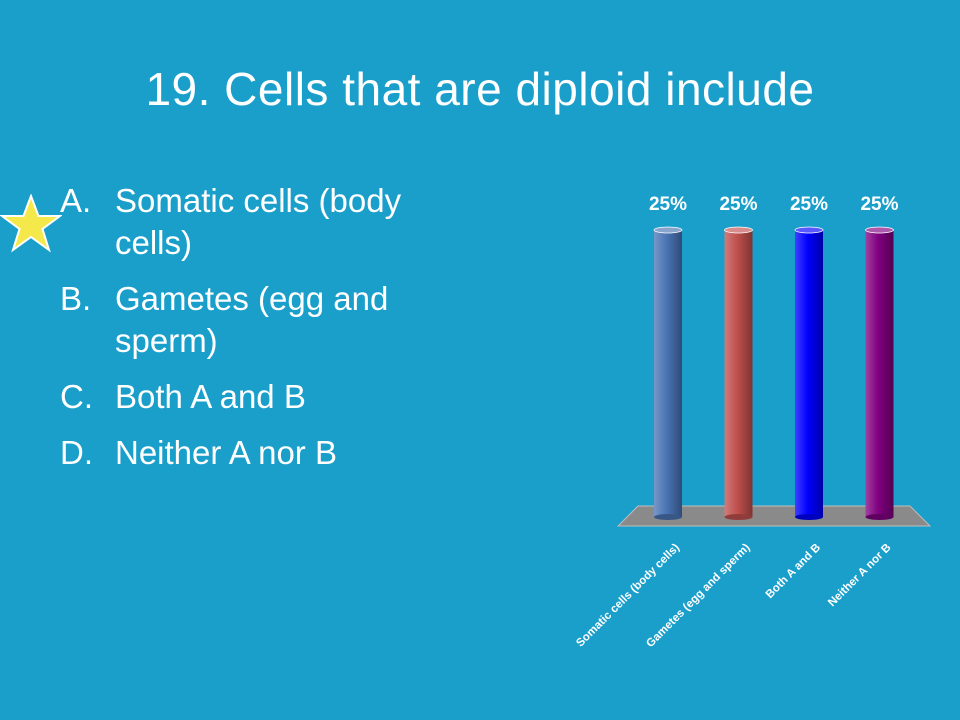 The height and width of the screenshot is (720, 960). I want to click on star-icon-shape, so click(31, 223).